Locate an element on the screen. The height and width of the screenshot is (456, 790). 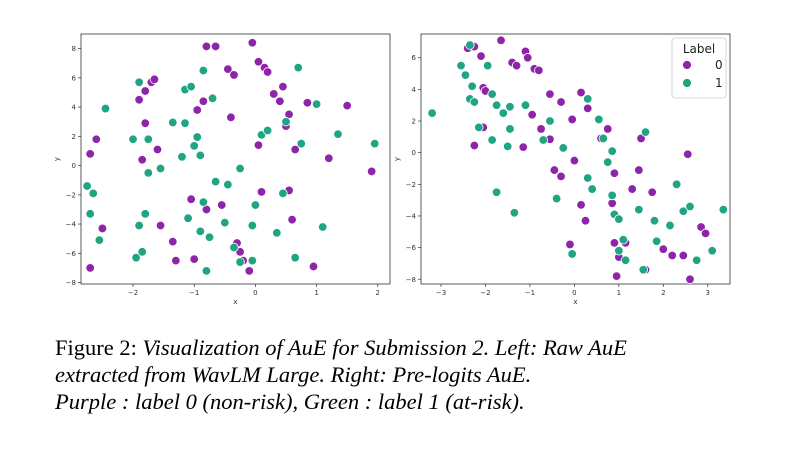
right-x-tick-label: 2 is located at coordinates (663, 293).